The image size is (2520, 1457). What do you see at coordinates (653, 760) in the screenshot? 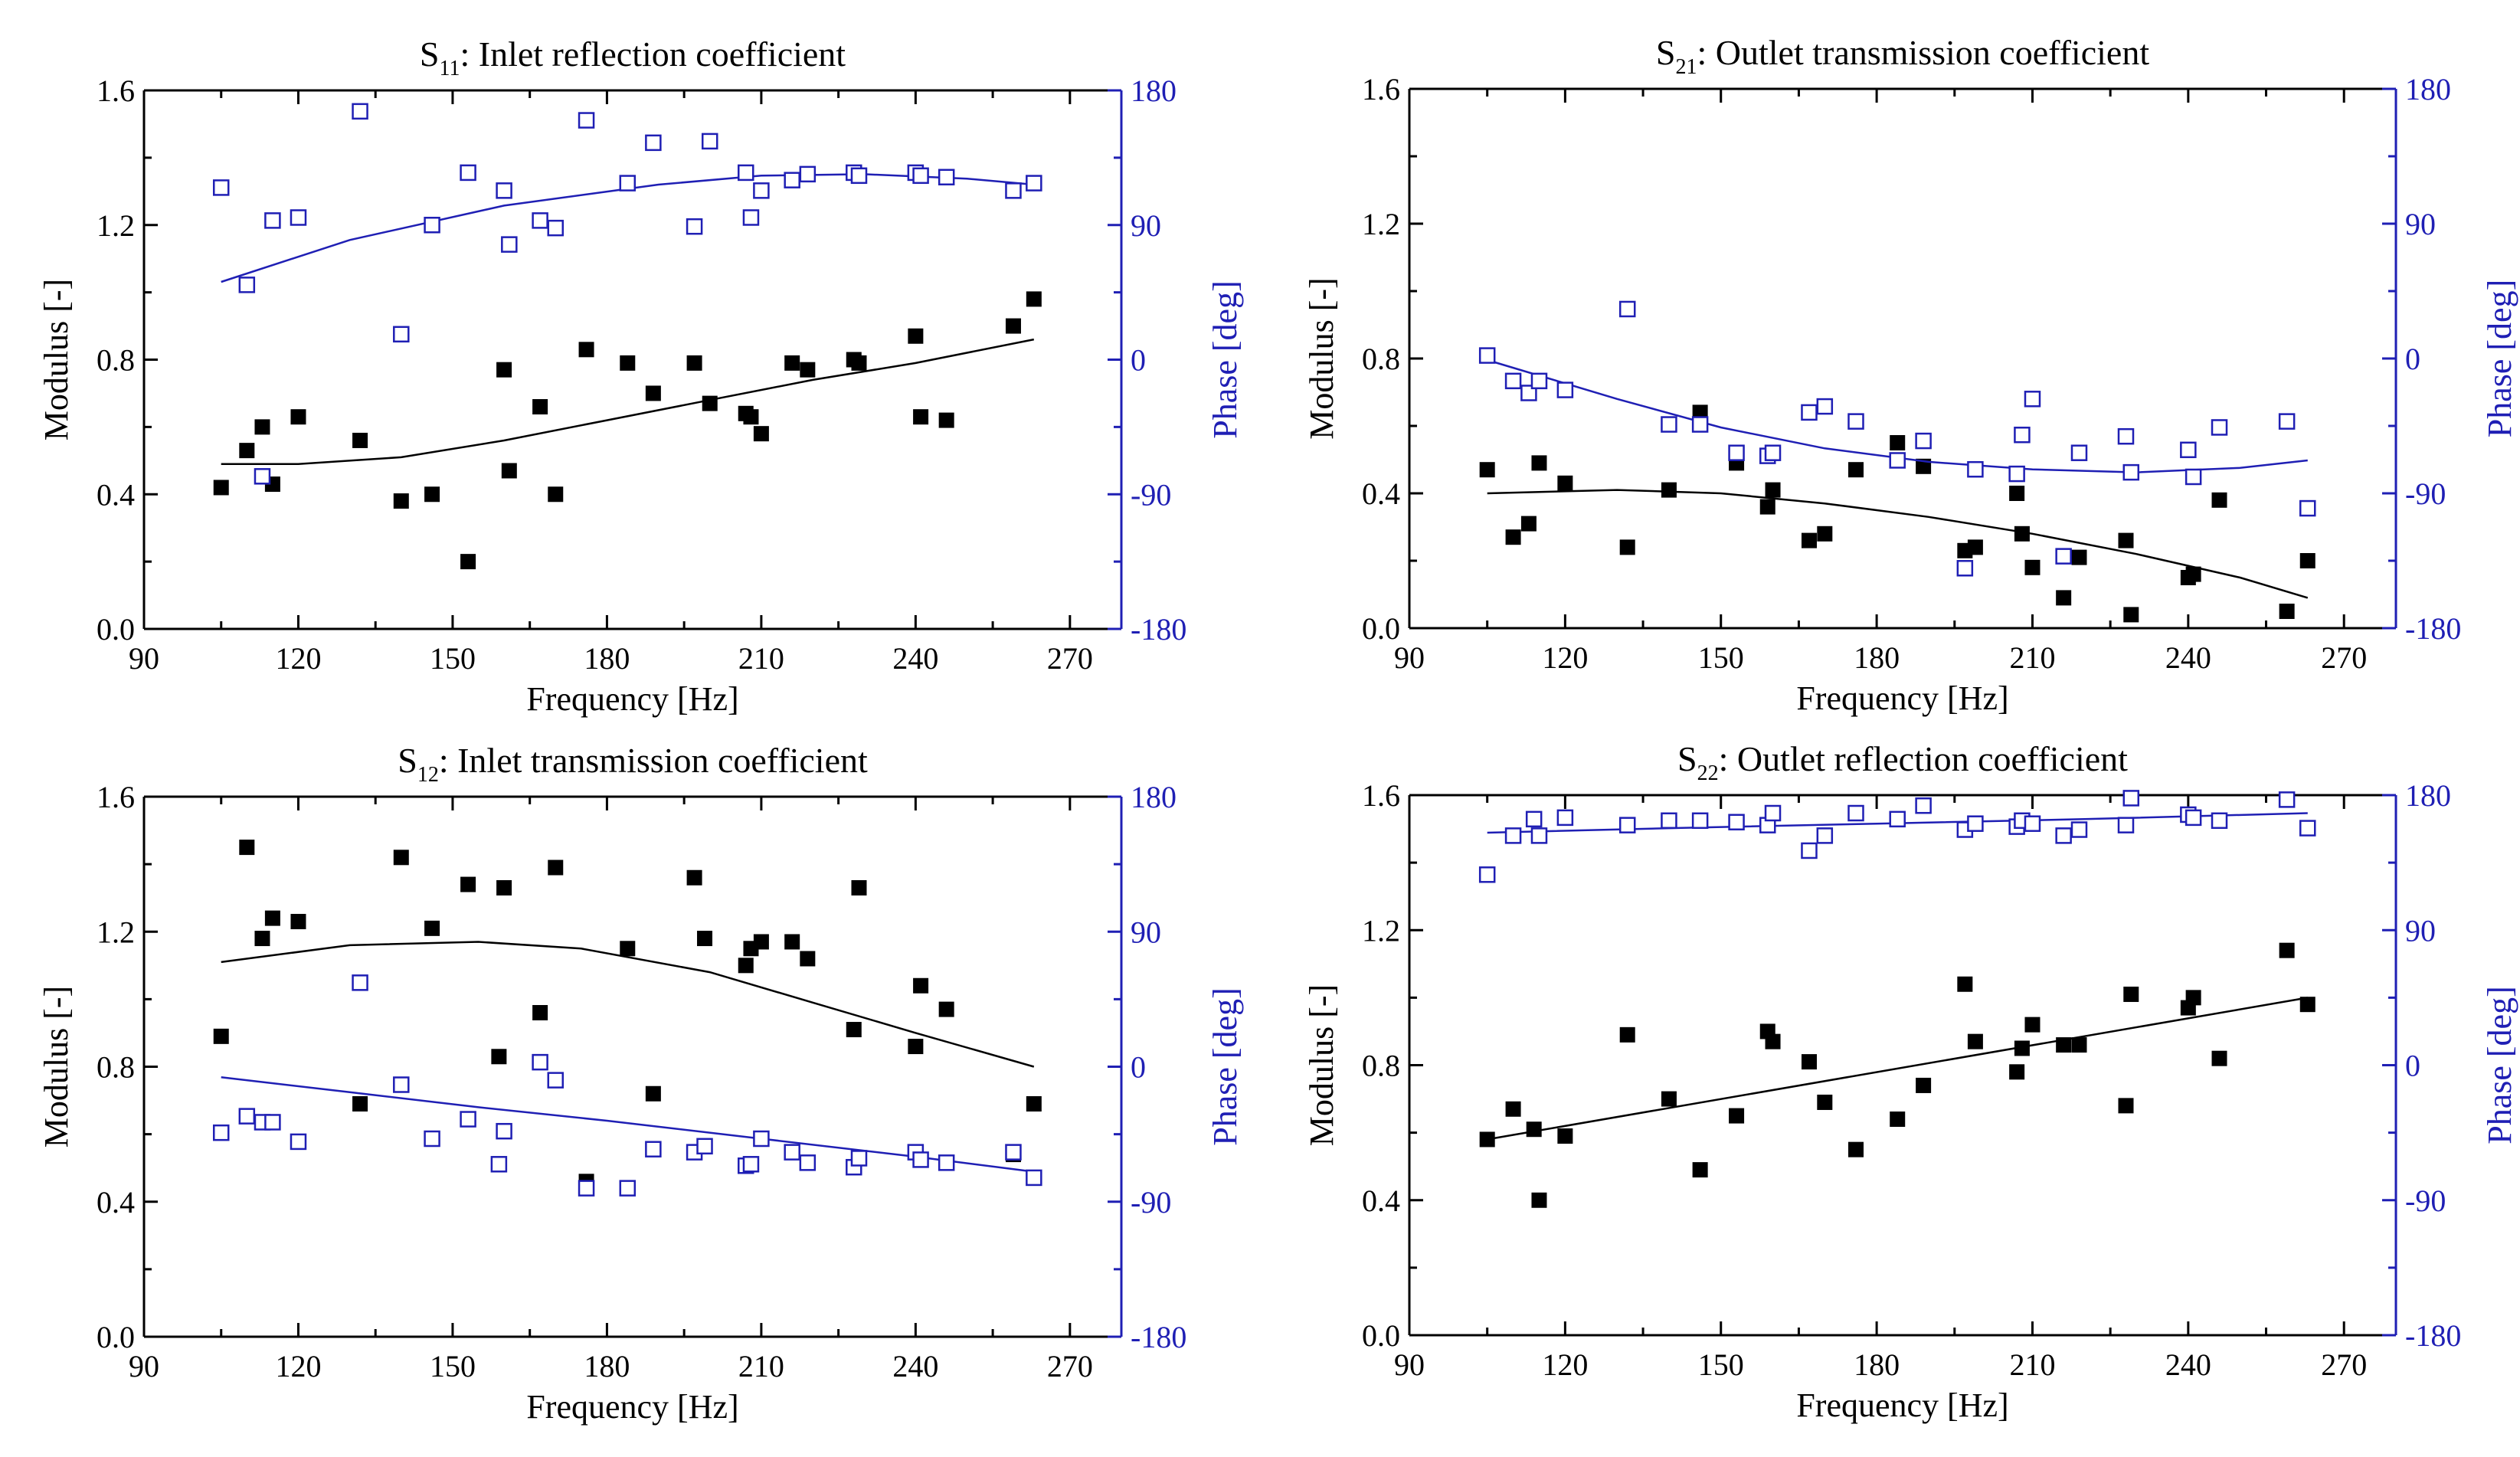
I see `title-text: : Inlet transmission coefficient` at bounding box center [653, 760].